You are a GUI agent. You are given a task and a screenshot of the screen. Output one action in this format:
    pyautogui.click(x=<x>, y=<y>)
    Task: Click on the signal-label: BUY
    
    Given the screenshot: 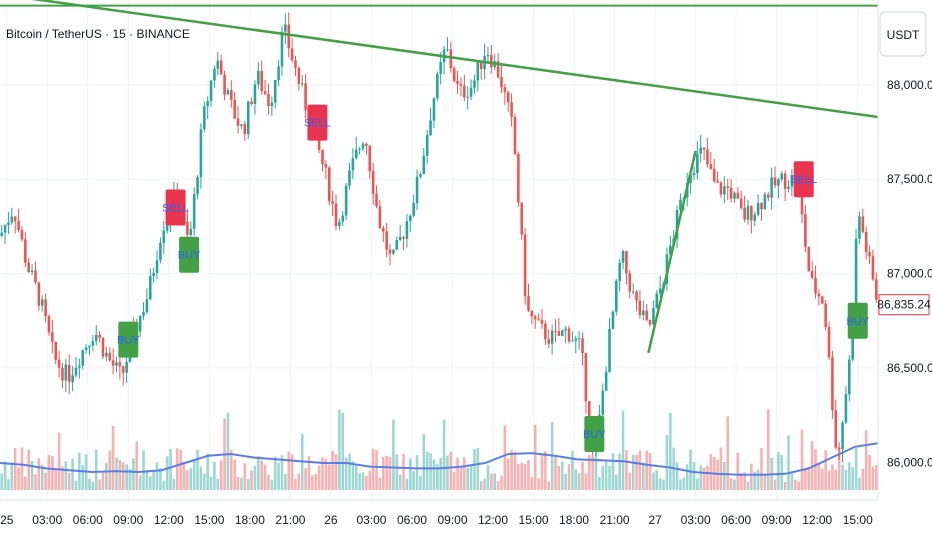 What is the action you would take?
    pyautogui.click(x=189, y=256)
    